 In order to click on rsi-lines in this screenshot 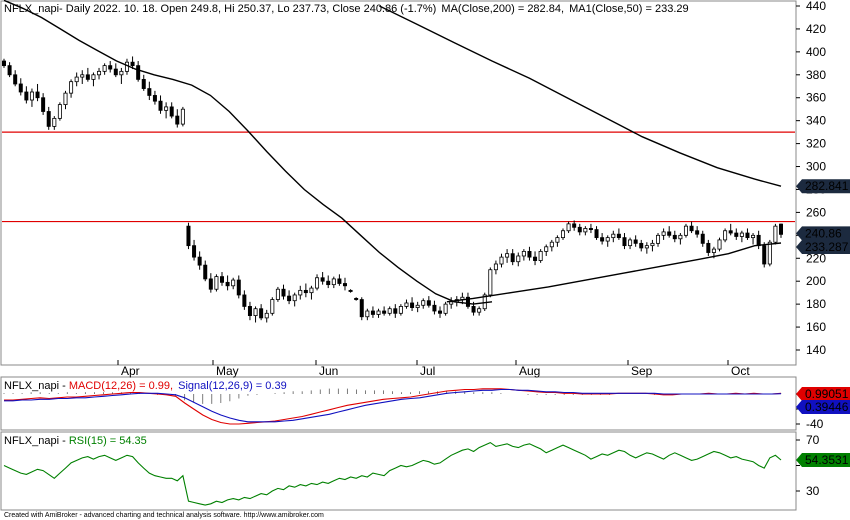, I will do `click(392, 473)`.